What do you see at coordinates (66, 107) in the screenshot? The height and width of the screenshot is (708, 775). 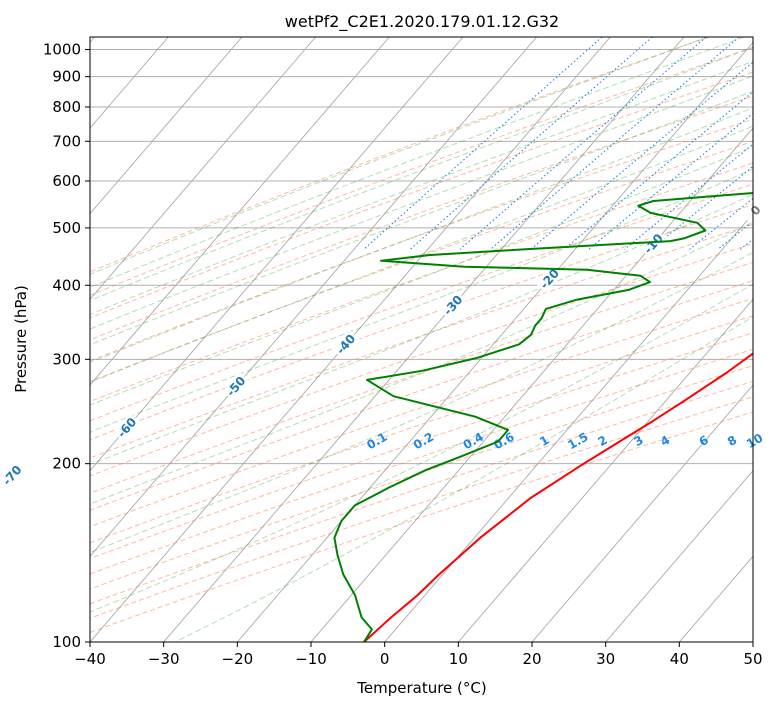 I see `y-tick-label: 800` at bounding box center [66, 107].